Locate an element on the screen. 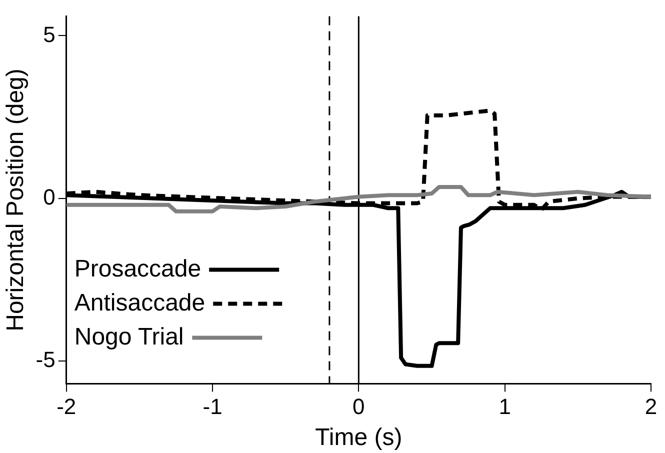  x-tick-label: 1 is located at coordinates (504, 407).